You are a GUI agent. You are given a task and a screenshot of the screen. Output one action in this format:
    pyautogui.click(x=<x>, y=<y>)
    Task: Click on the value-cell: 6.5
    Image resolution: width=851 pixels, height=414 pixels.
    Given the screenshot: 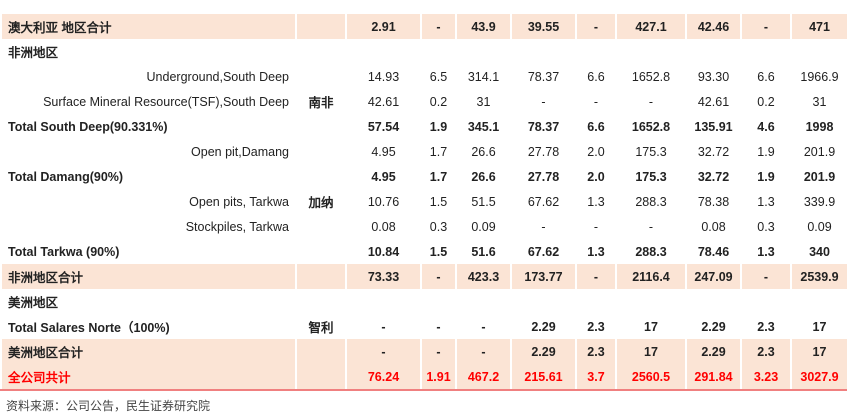 What is the action you would take?
    pyautogui.click(x=438, y=76)
    